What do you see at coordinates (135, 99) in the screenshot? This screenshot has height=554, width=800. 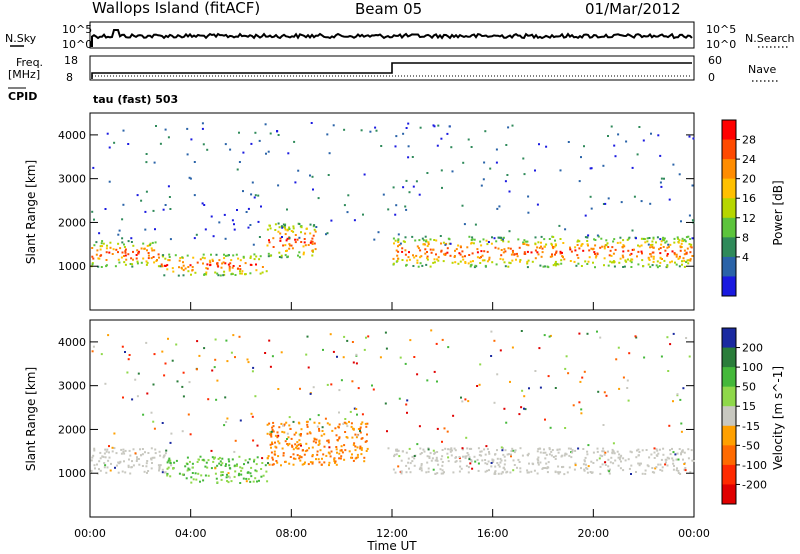 I see `cpid-text: tau (fast) 503` at bounding box center [135, 99].